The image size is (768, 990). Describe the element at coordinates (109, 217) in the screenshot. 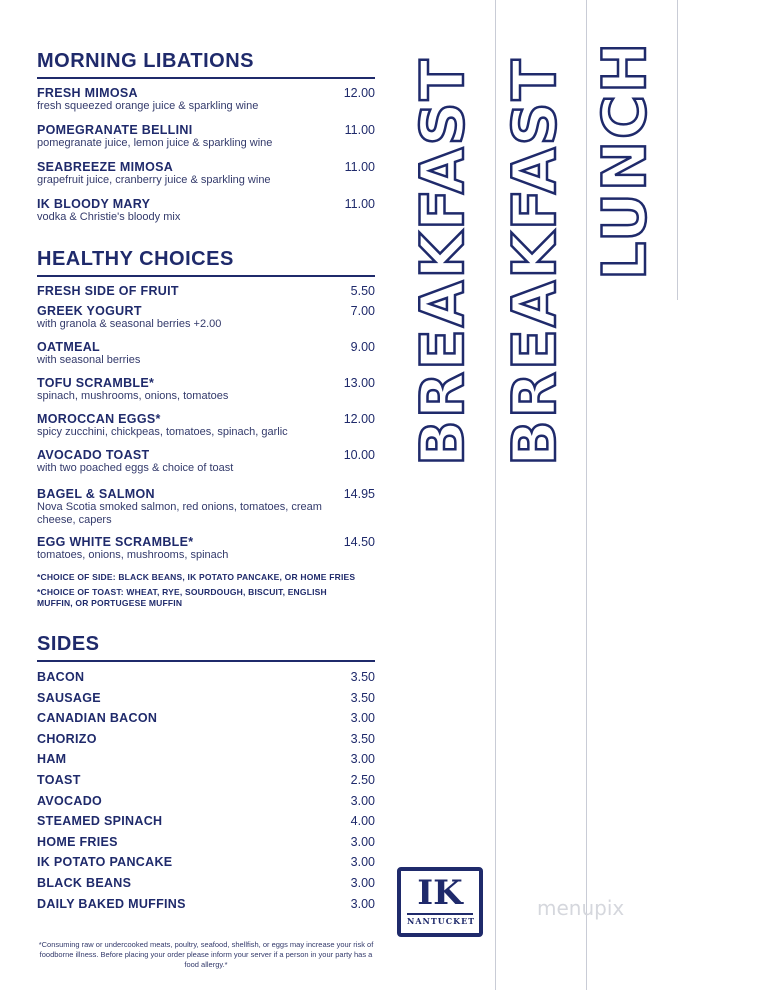

I see `item-desc: vodka & Christie's bloody mix` at that location.